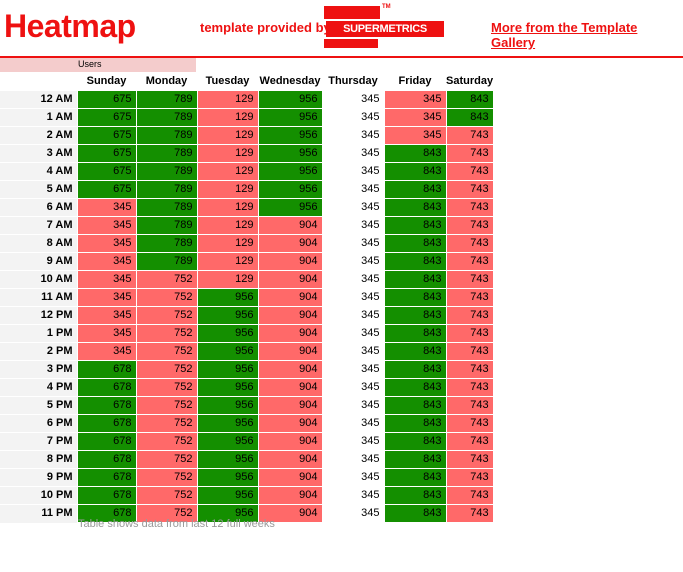 The image size is (683, 572). Describe the element at coordinates (70, 26) in the screenshot. I see `page-title: Heatmap` at that location.